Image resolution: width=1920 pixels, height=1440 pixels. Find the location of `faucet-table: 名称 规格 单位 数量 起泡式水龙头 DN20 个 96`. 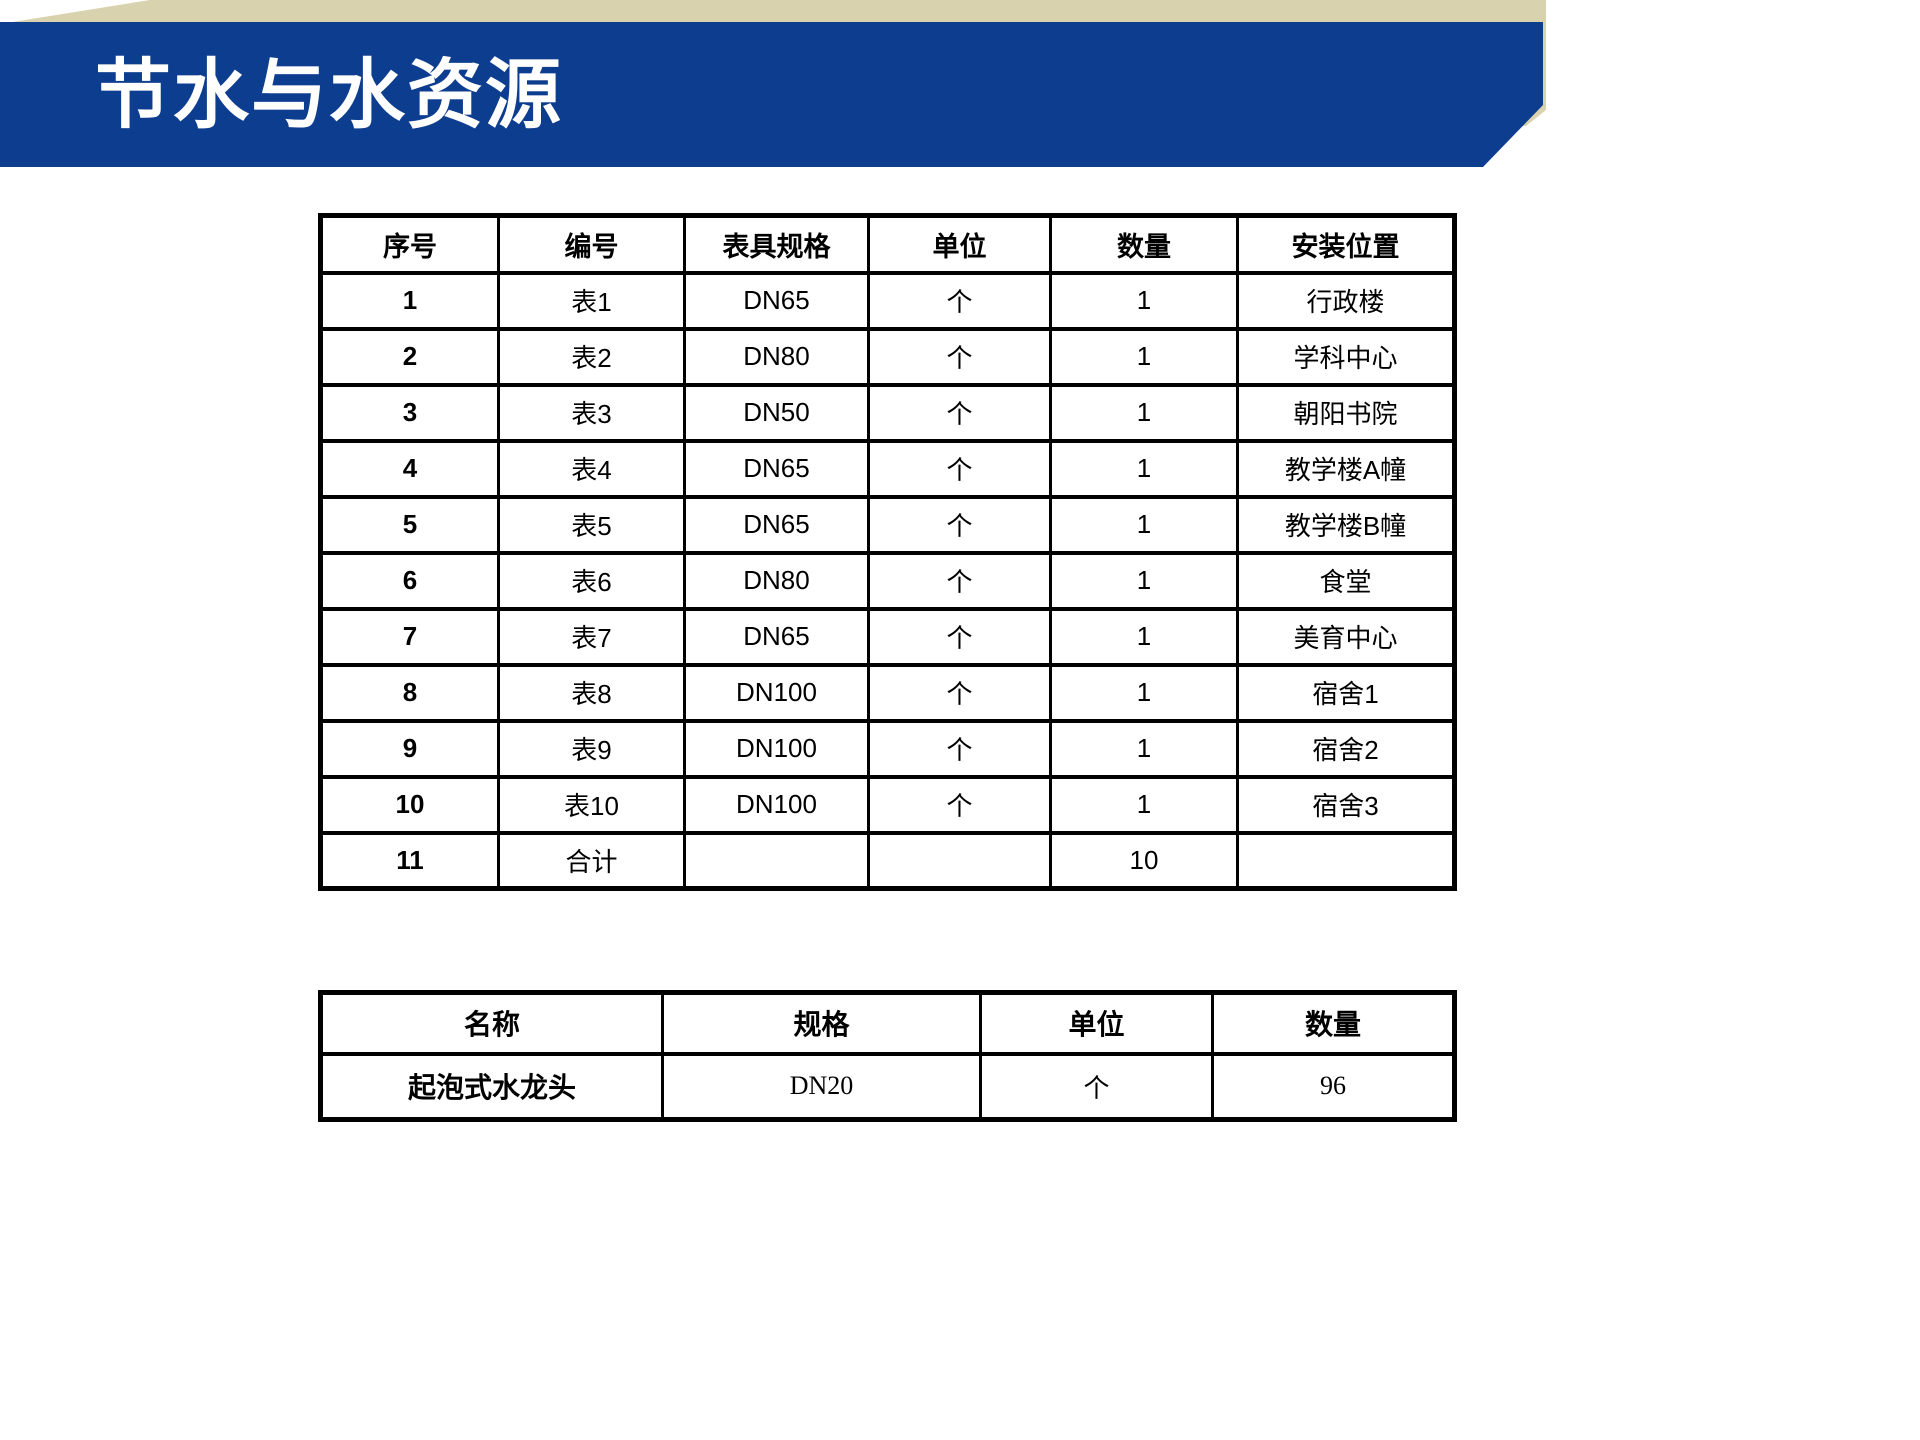

faucet-table: 名称 规格 单位 数量 起泡式水龙头 DN20 个 96 is located at coordinates (887, 1056).